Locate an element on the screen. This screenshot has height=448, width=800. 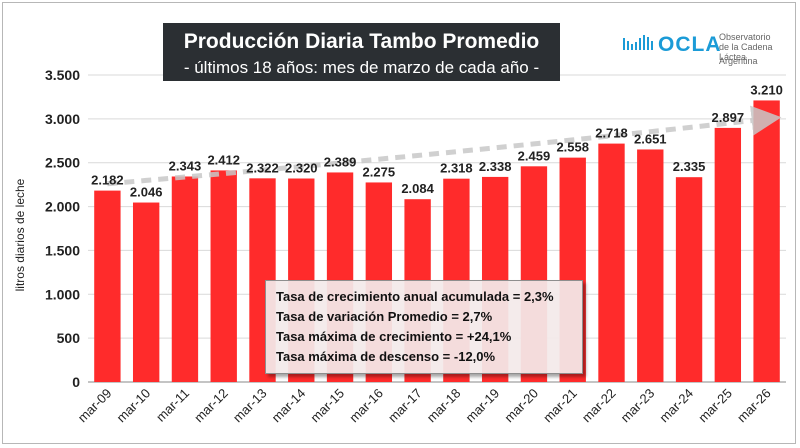
logo-brand: OCLA is located at coordinates (690, 44).